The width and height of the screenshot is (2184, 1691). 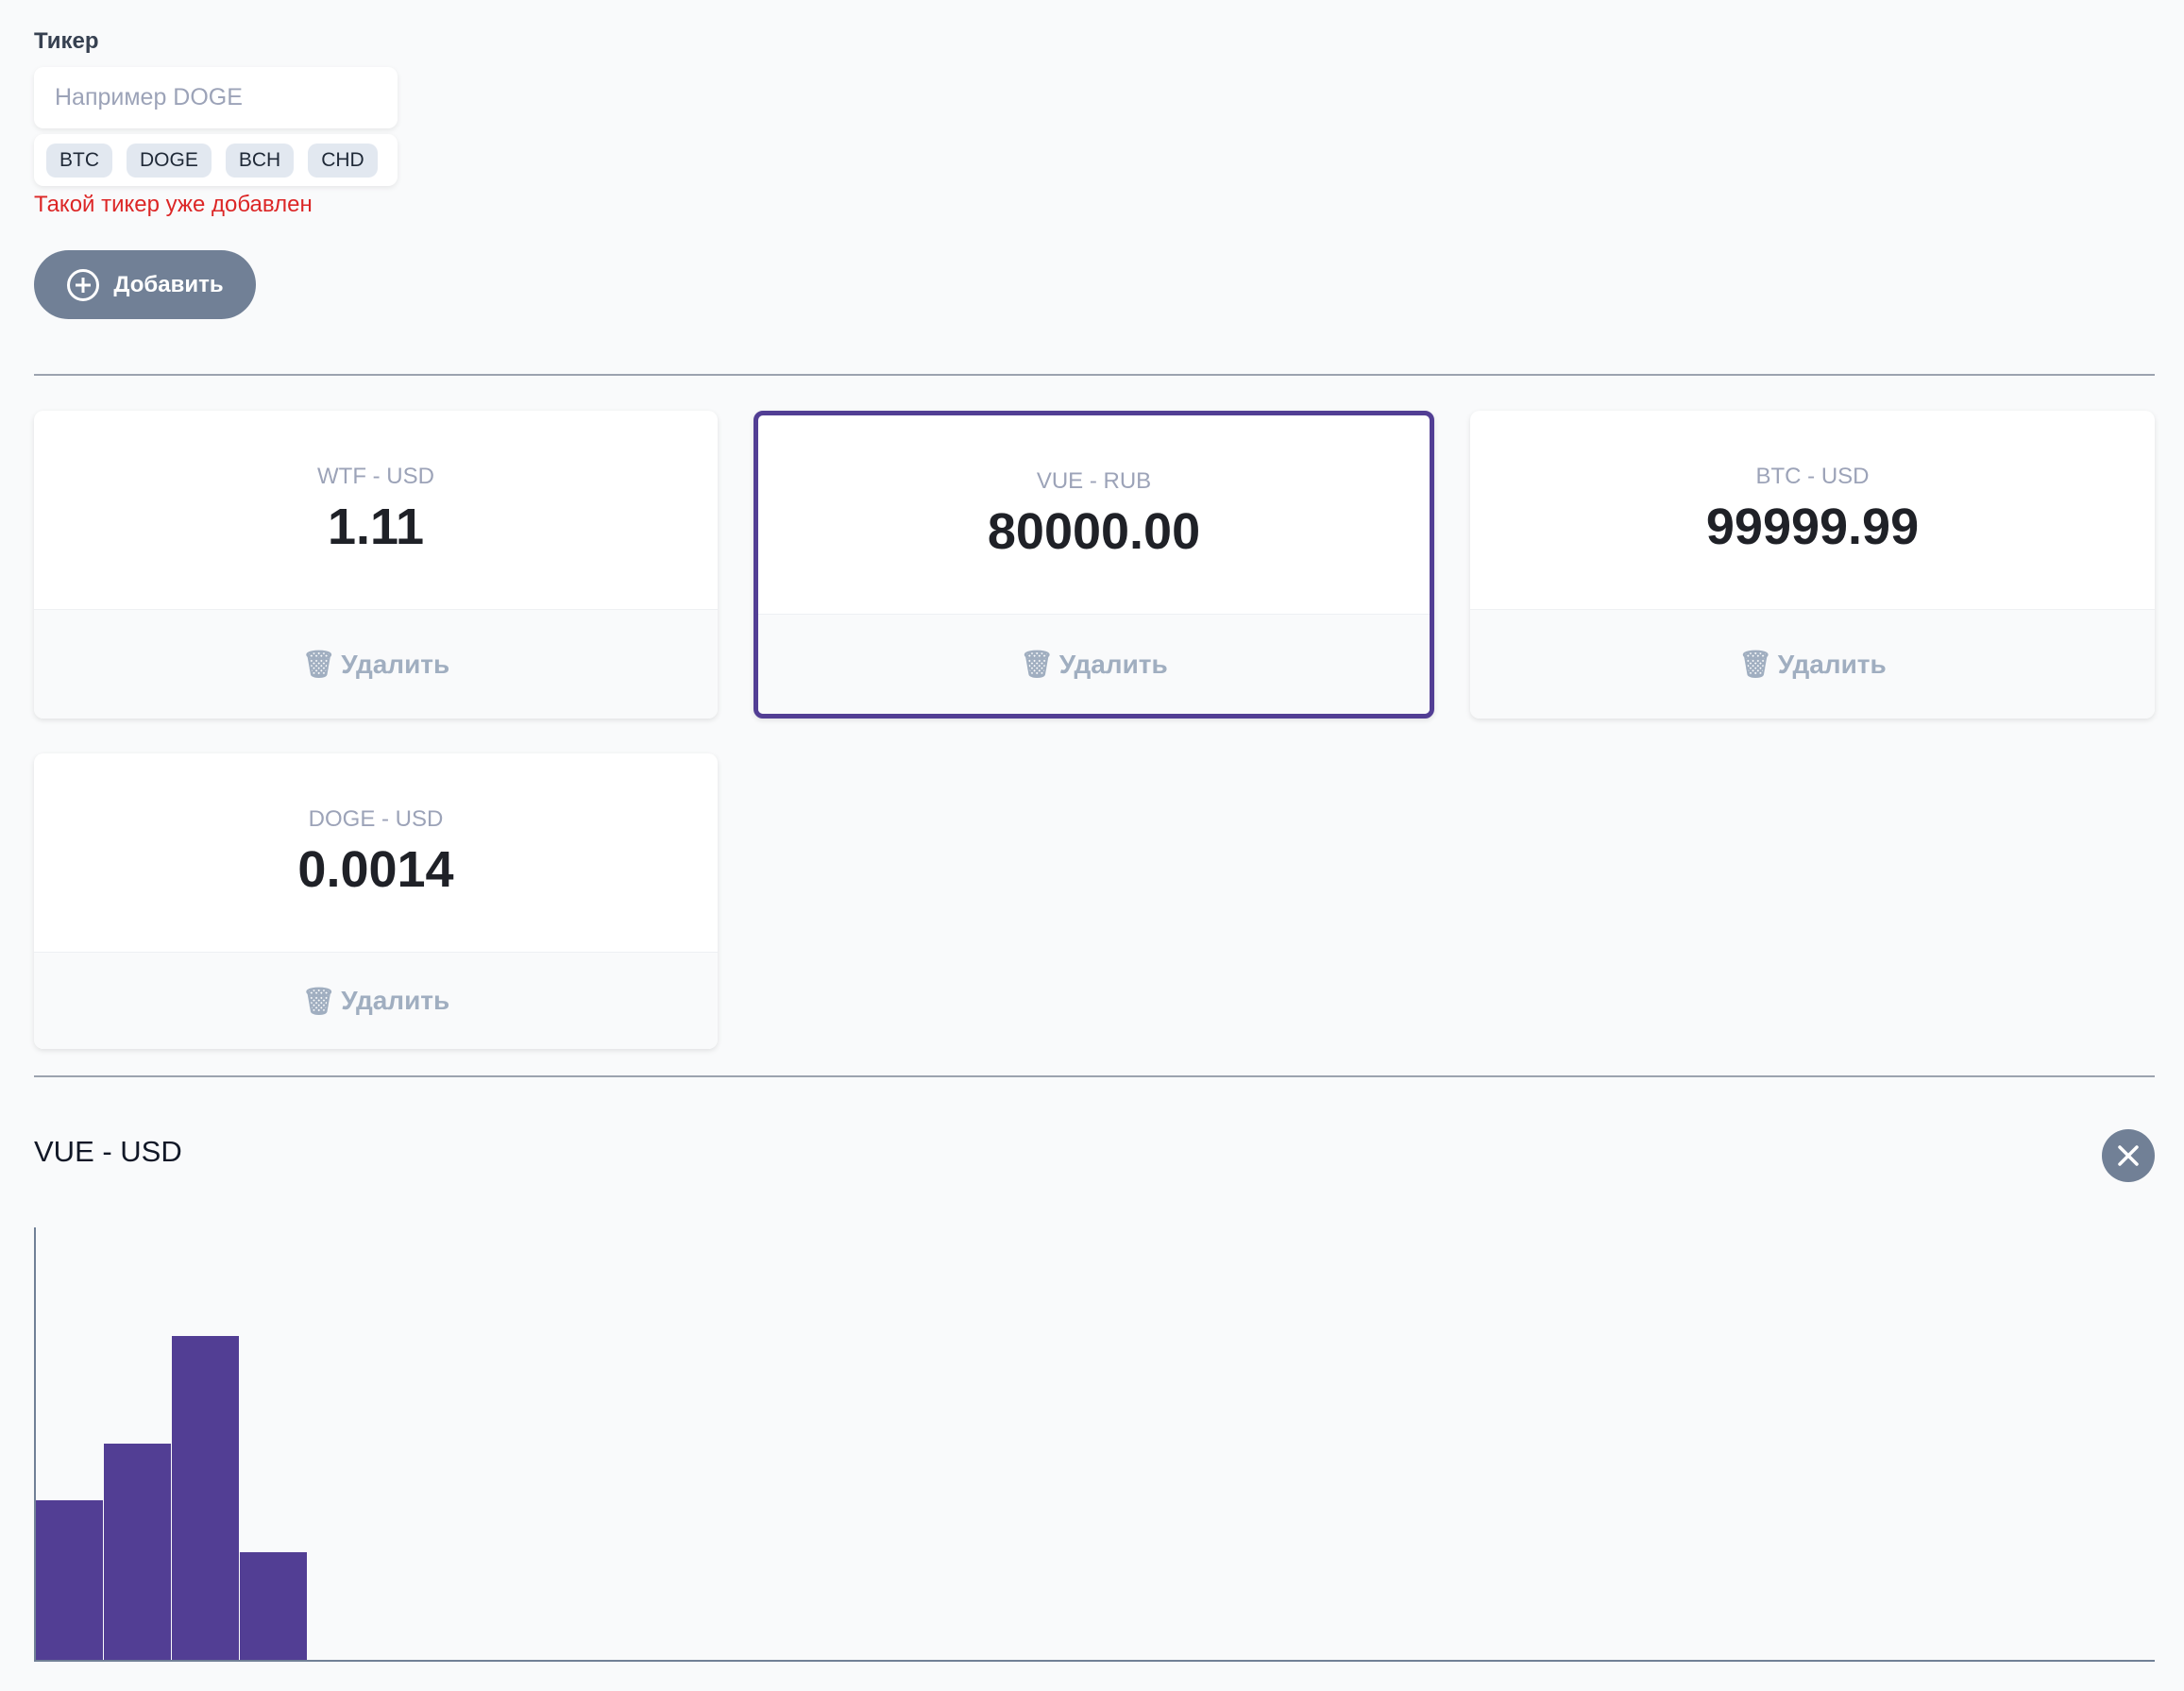 I want to click on add-button: Добавить, so click(x=145, y=284).